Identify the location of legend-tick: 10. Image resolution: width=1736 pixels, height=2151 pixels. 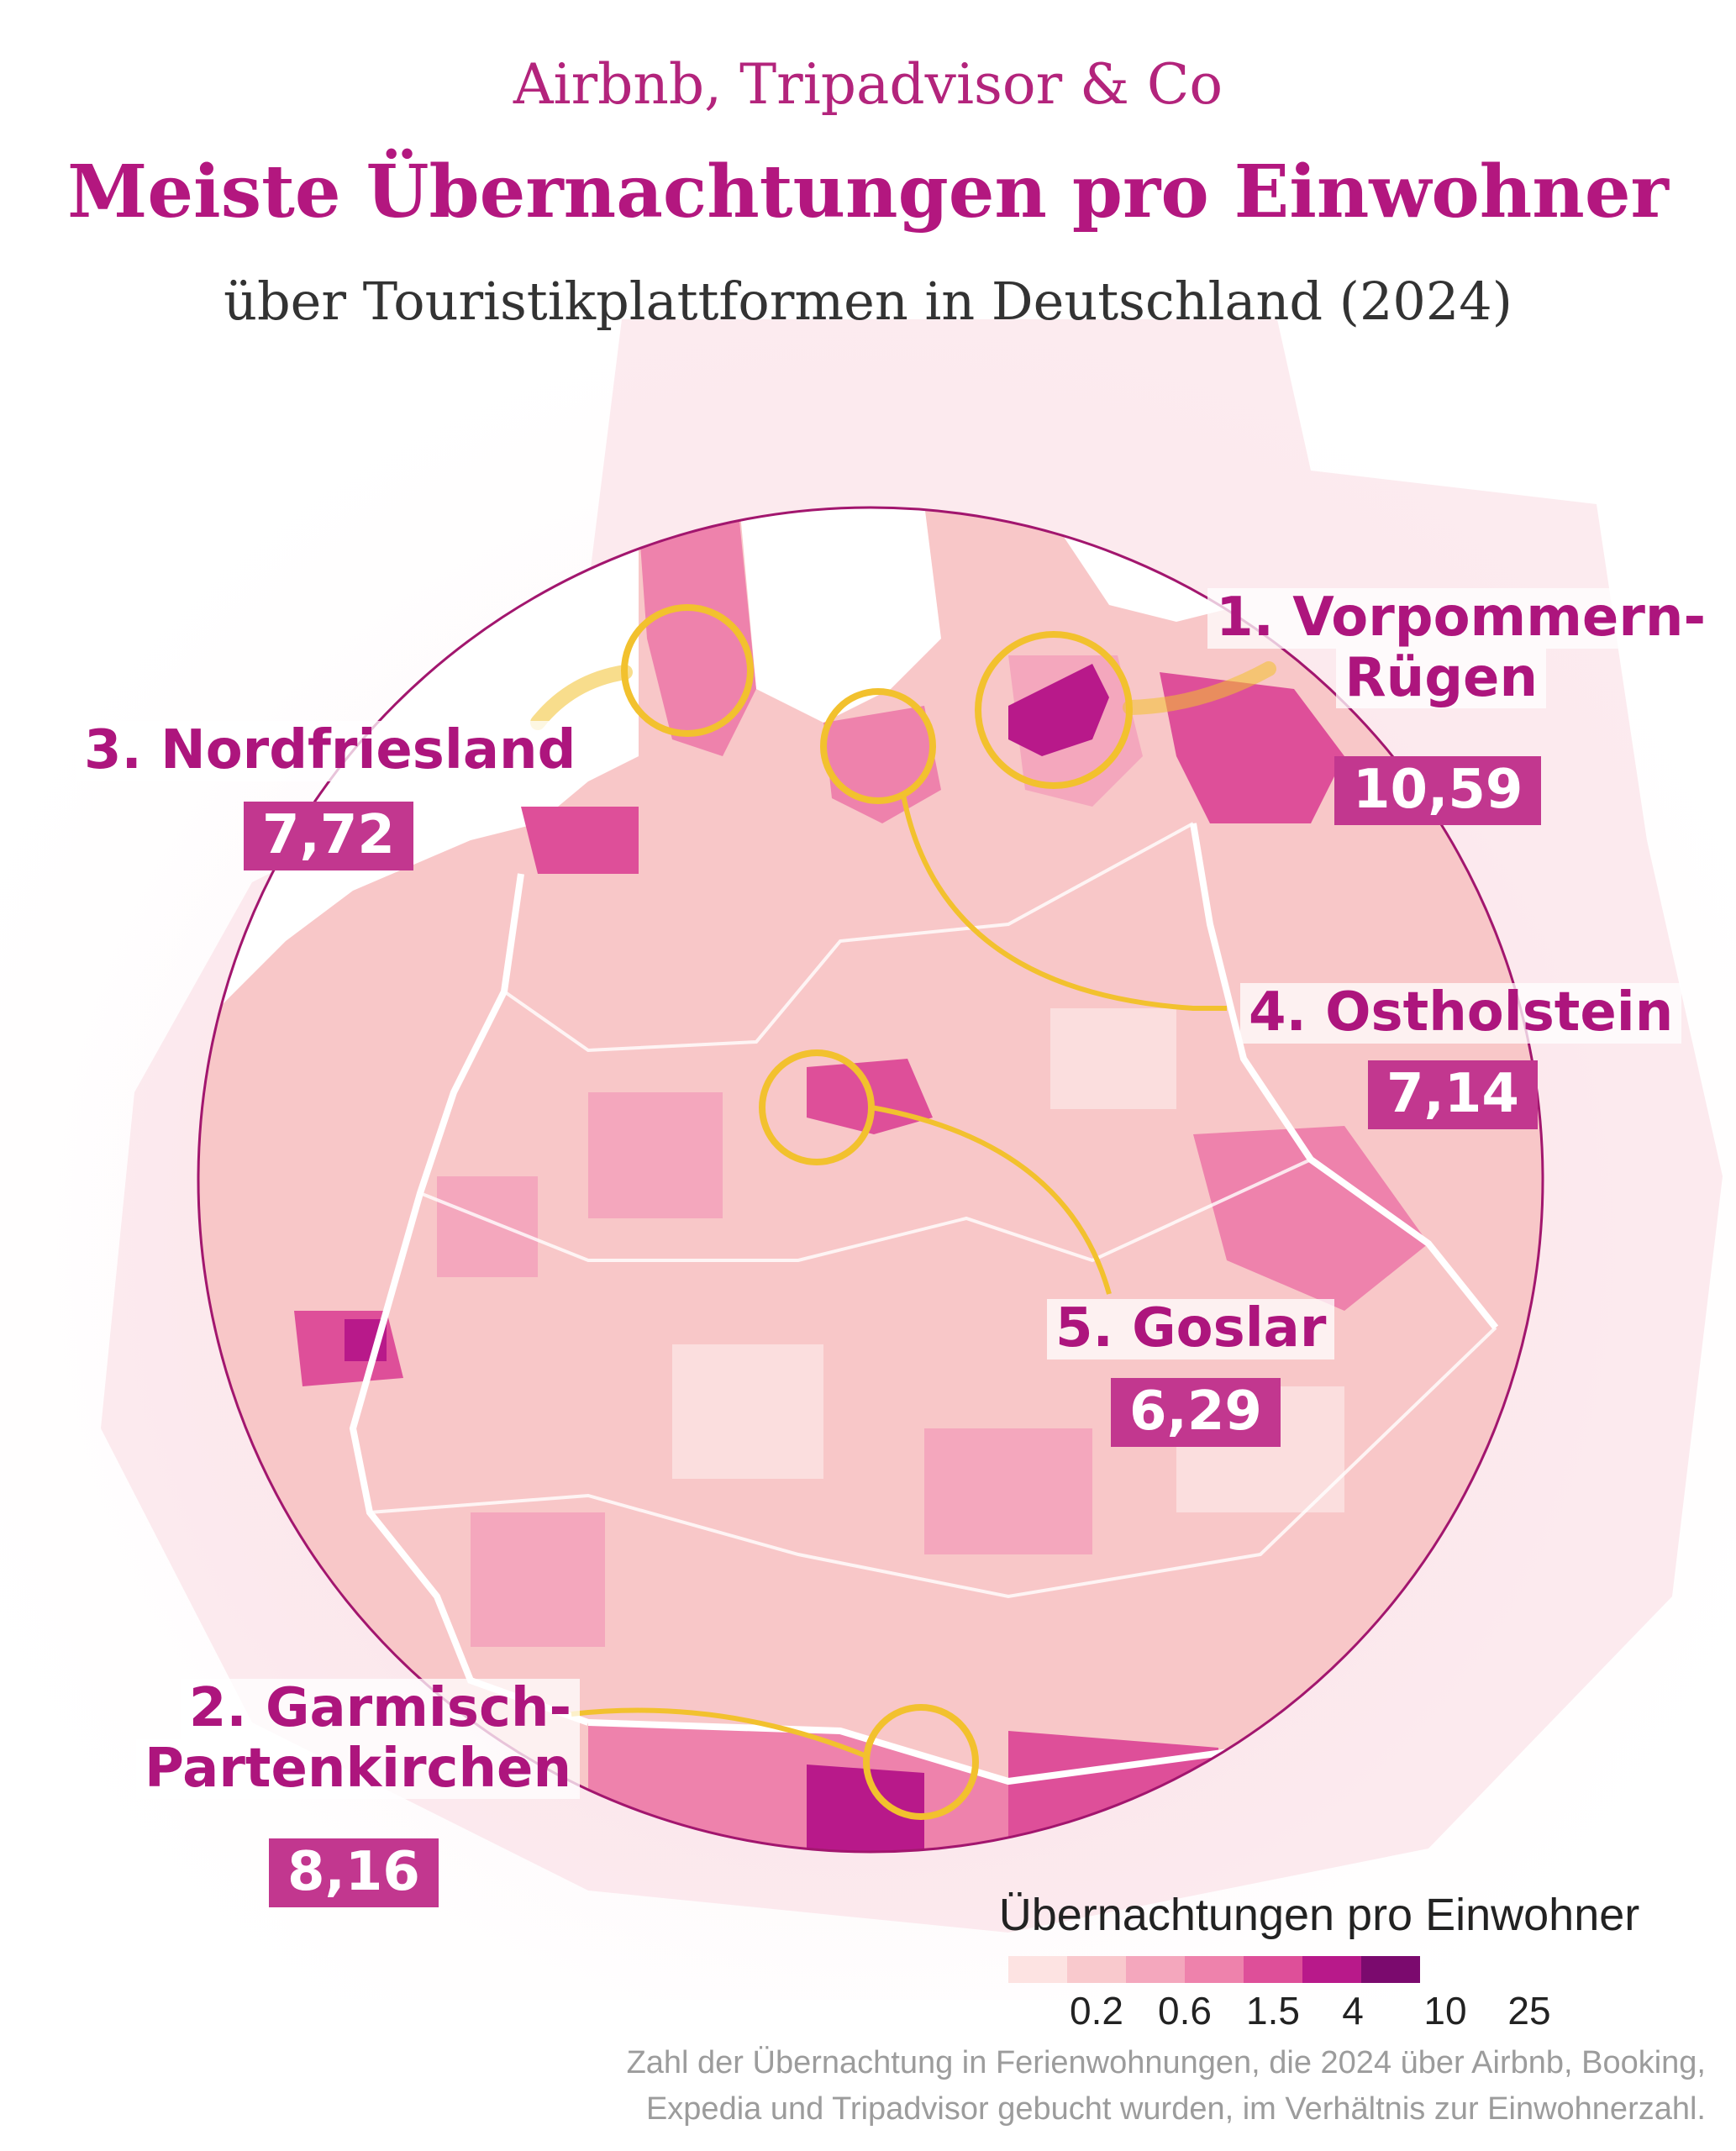
(1445, 2011).